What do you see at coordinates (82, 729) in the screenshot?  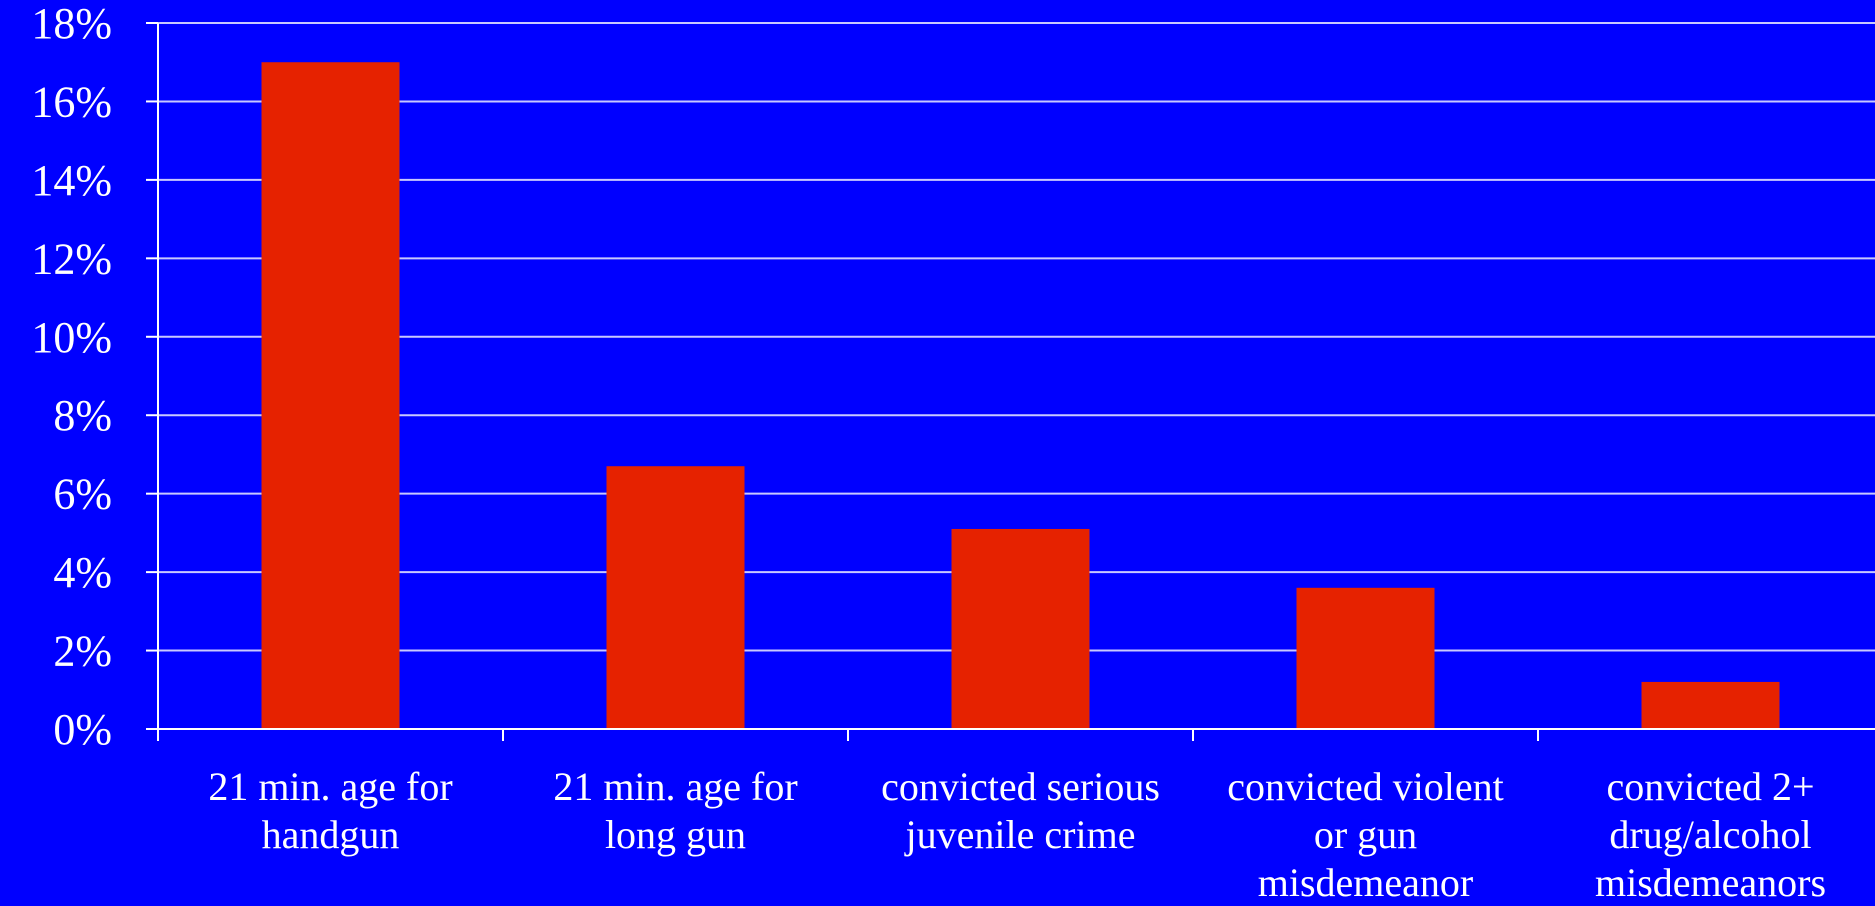 I see `y-tick-label: 0%` at bounding box center [82, 729].